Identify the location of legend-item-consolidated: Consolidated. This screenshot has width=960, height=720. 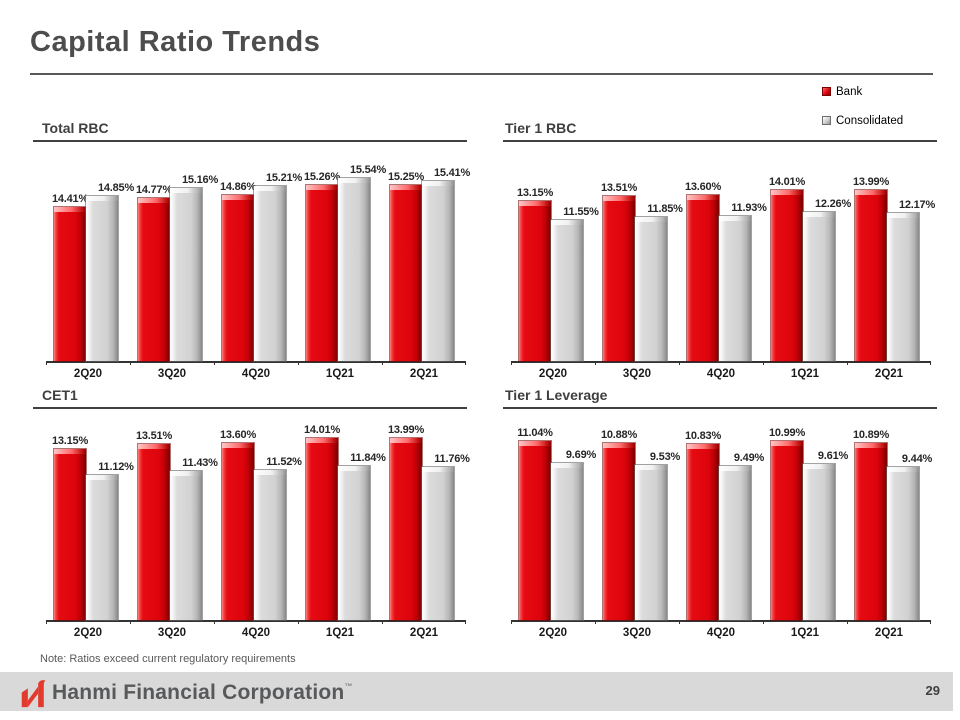
(862, 120).